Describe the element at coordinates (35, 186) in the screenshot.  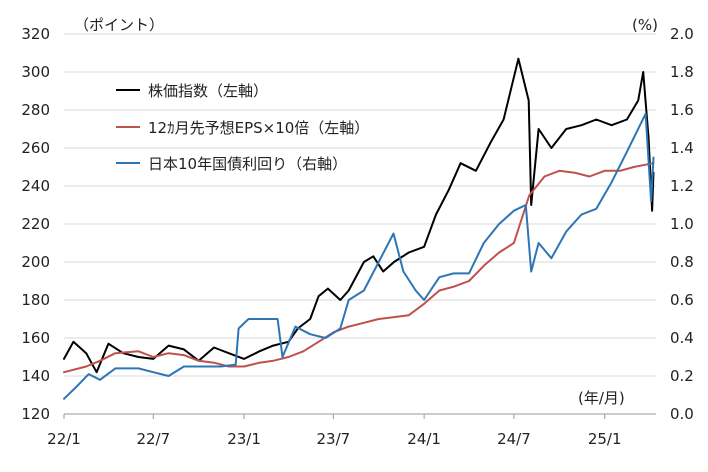
I see `left-tick-label: 240` at that location.